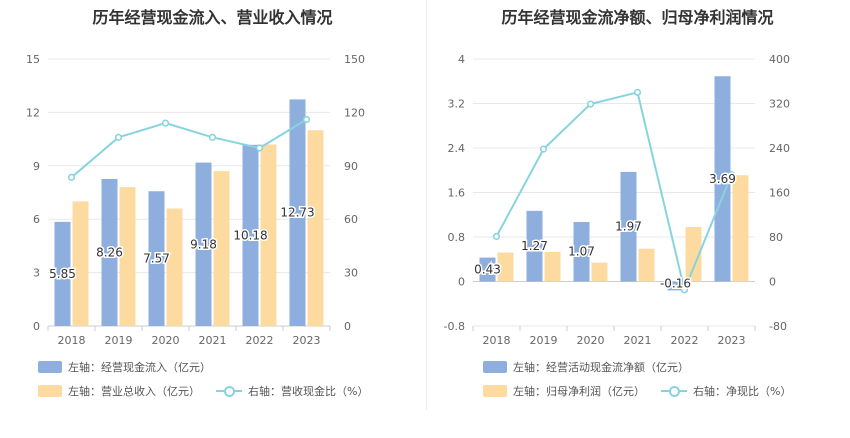 This screenshot has width=850, height=438. Describe the element at coordinates (36, 219) in the screenshot. I see `left-axis-tick-label: 6` at that location.